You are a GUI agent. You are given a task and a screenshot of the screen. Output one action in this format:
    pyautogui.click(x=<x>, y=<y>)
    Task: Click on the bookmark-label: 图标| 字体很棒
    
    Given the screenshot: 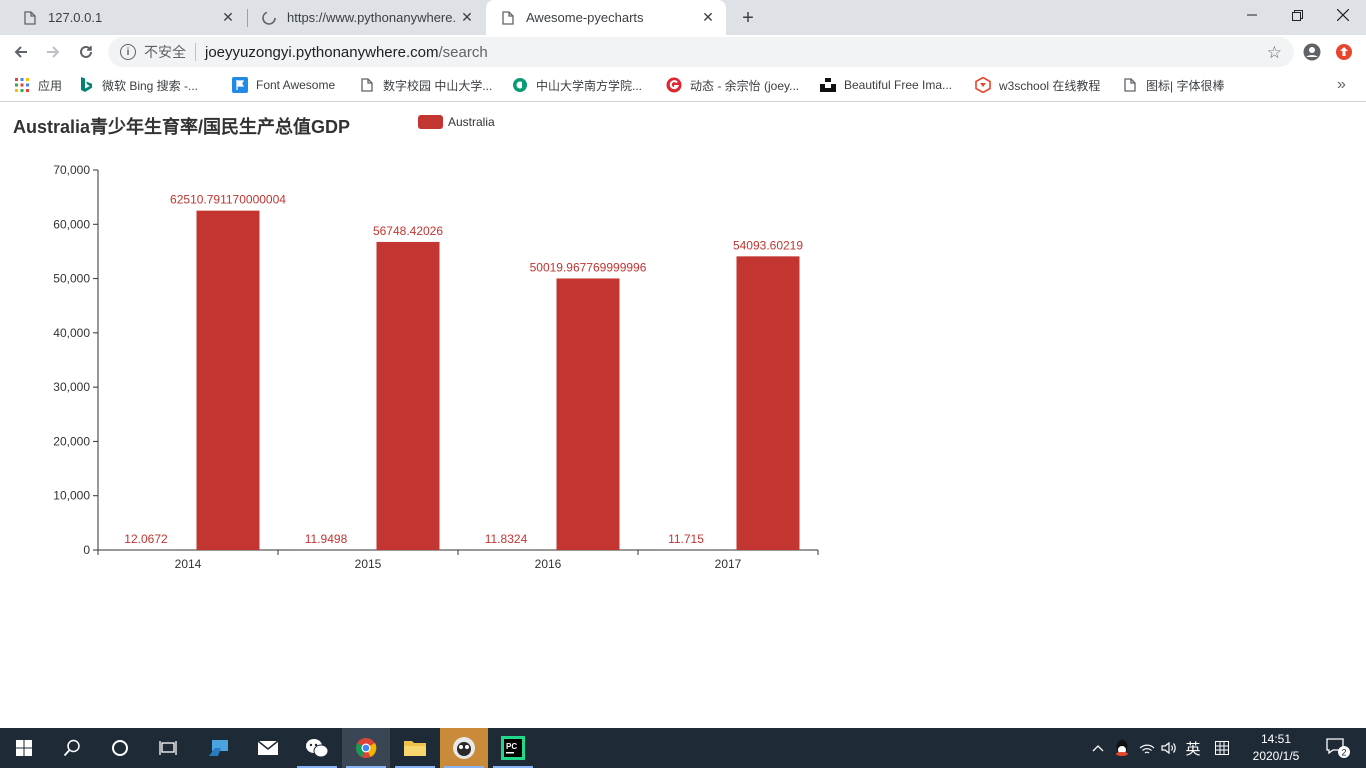 What is the action you would take?
    pyautogui.click(x=1185, y=85)
    